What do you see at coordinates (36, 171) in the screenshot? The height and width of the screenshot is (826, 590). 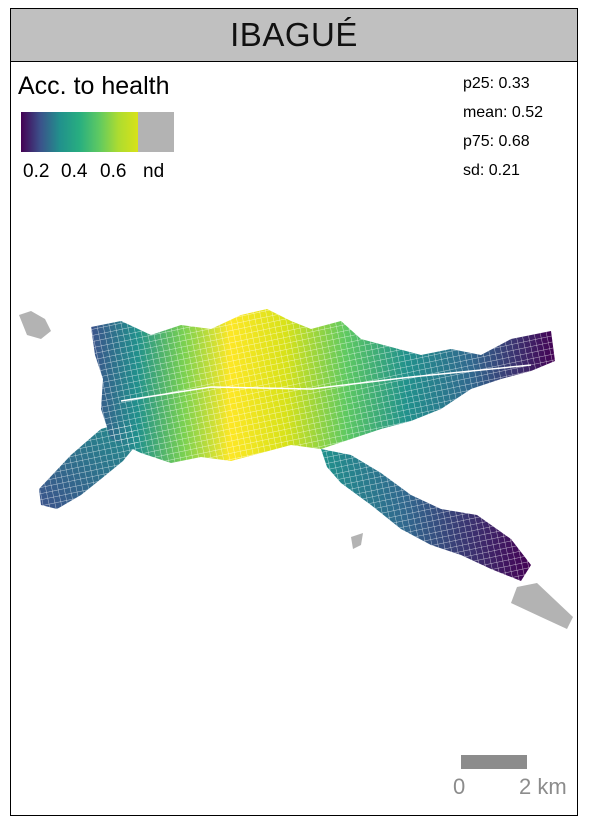 I see `legend-tick: 0.2` at bounding box center [36, 171].